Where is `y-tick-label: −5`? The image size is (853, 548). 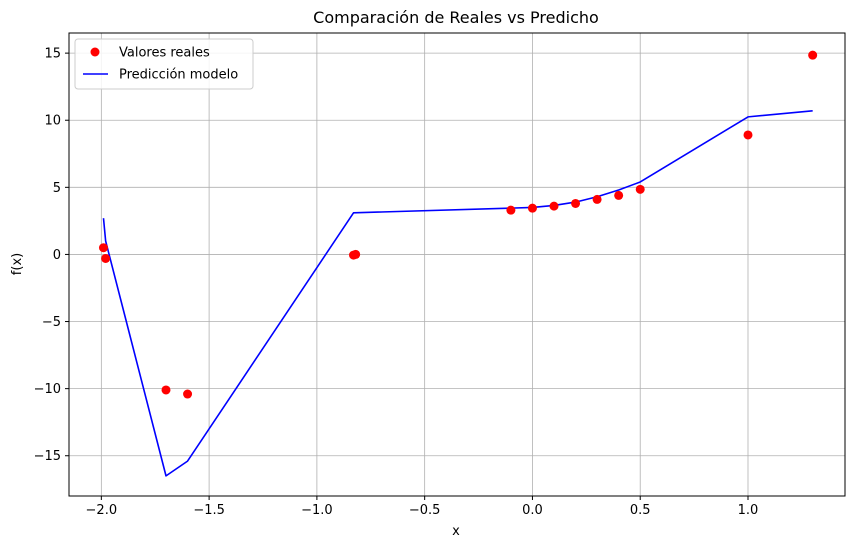 y-tick-label: −5 is located at coordinates (51, 322).